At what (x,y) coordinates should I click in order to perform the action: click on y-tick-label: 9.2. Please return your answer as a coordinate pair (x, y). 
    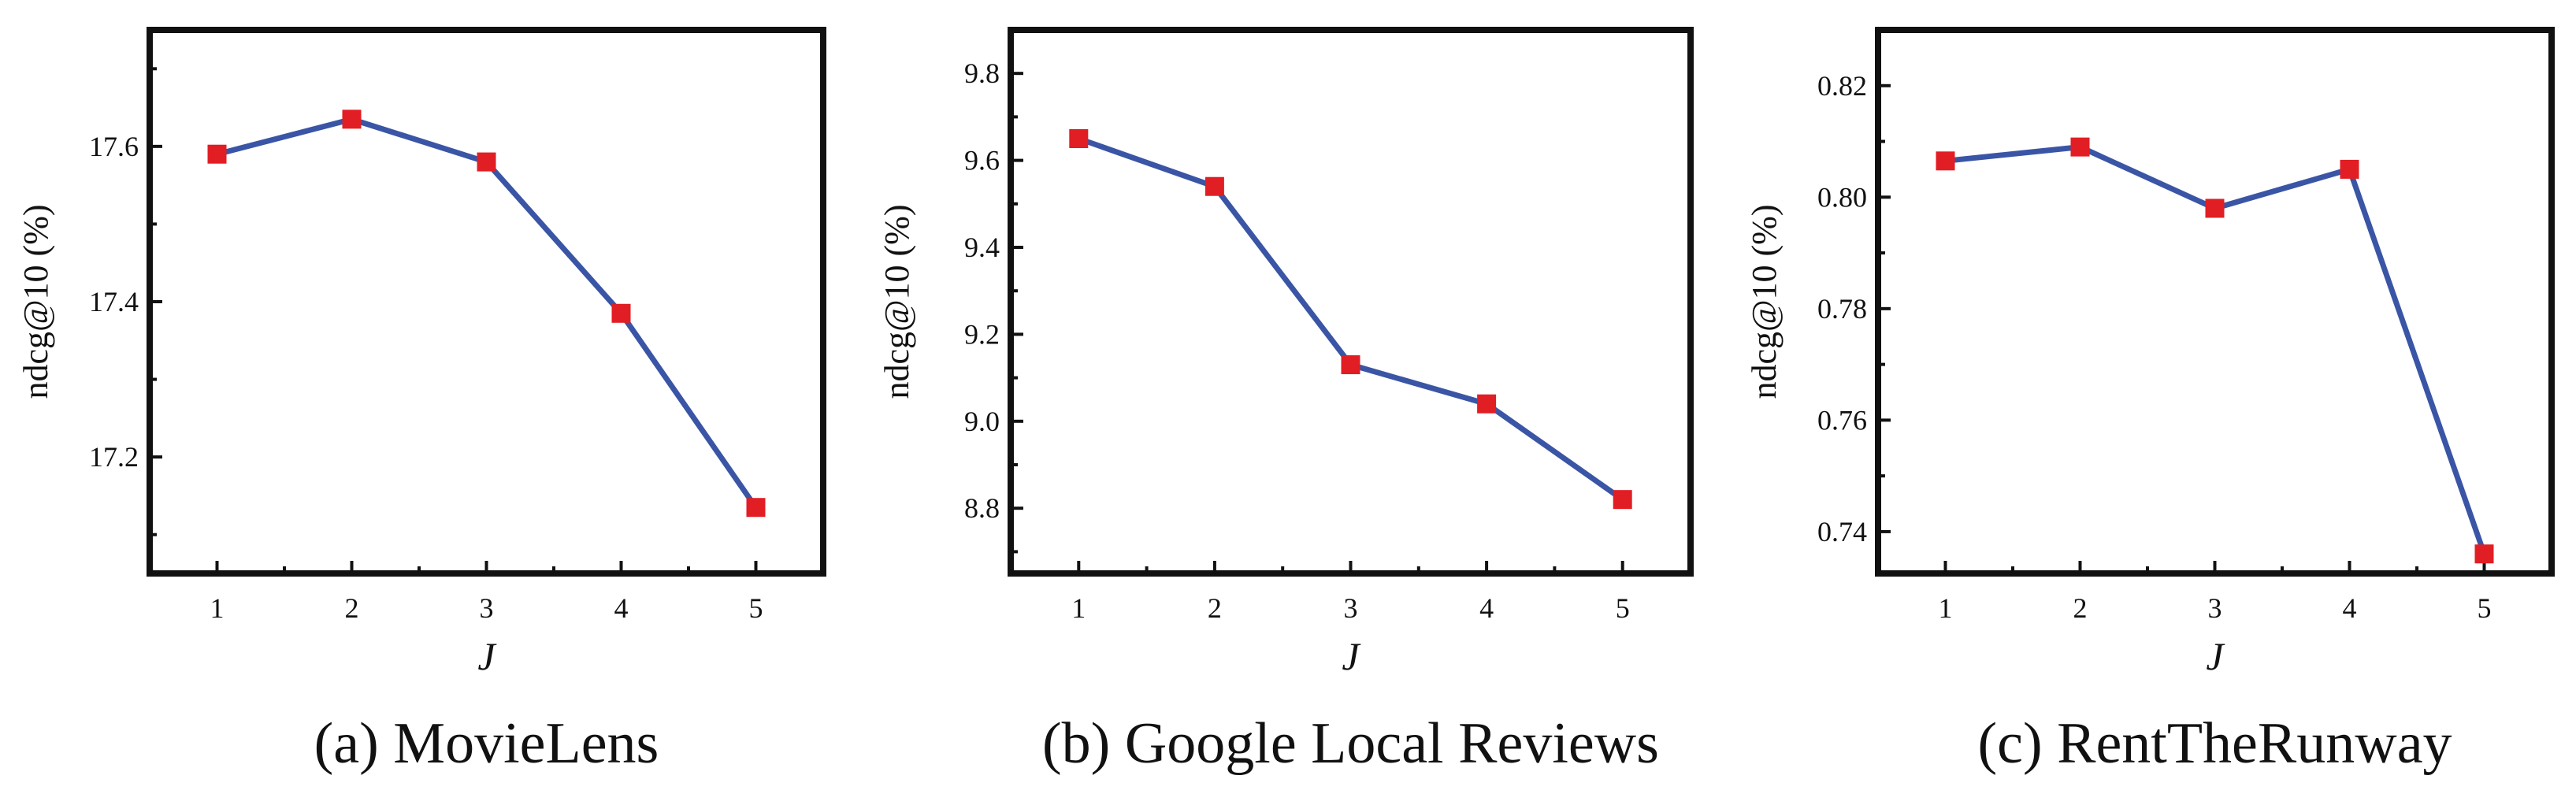
    Looking at the image, I should click on (982, 334).